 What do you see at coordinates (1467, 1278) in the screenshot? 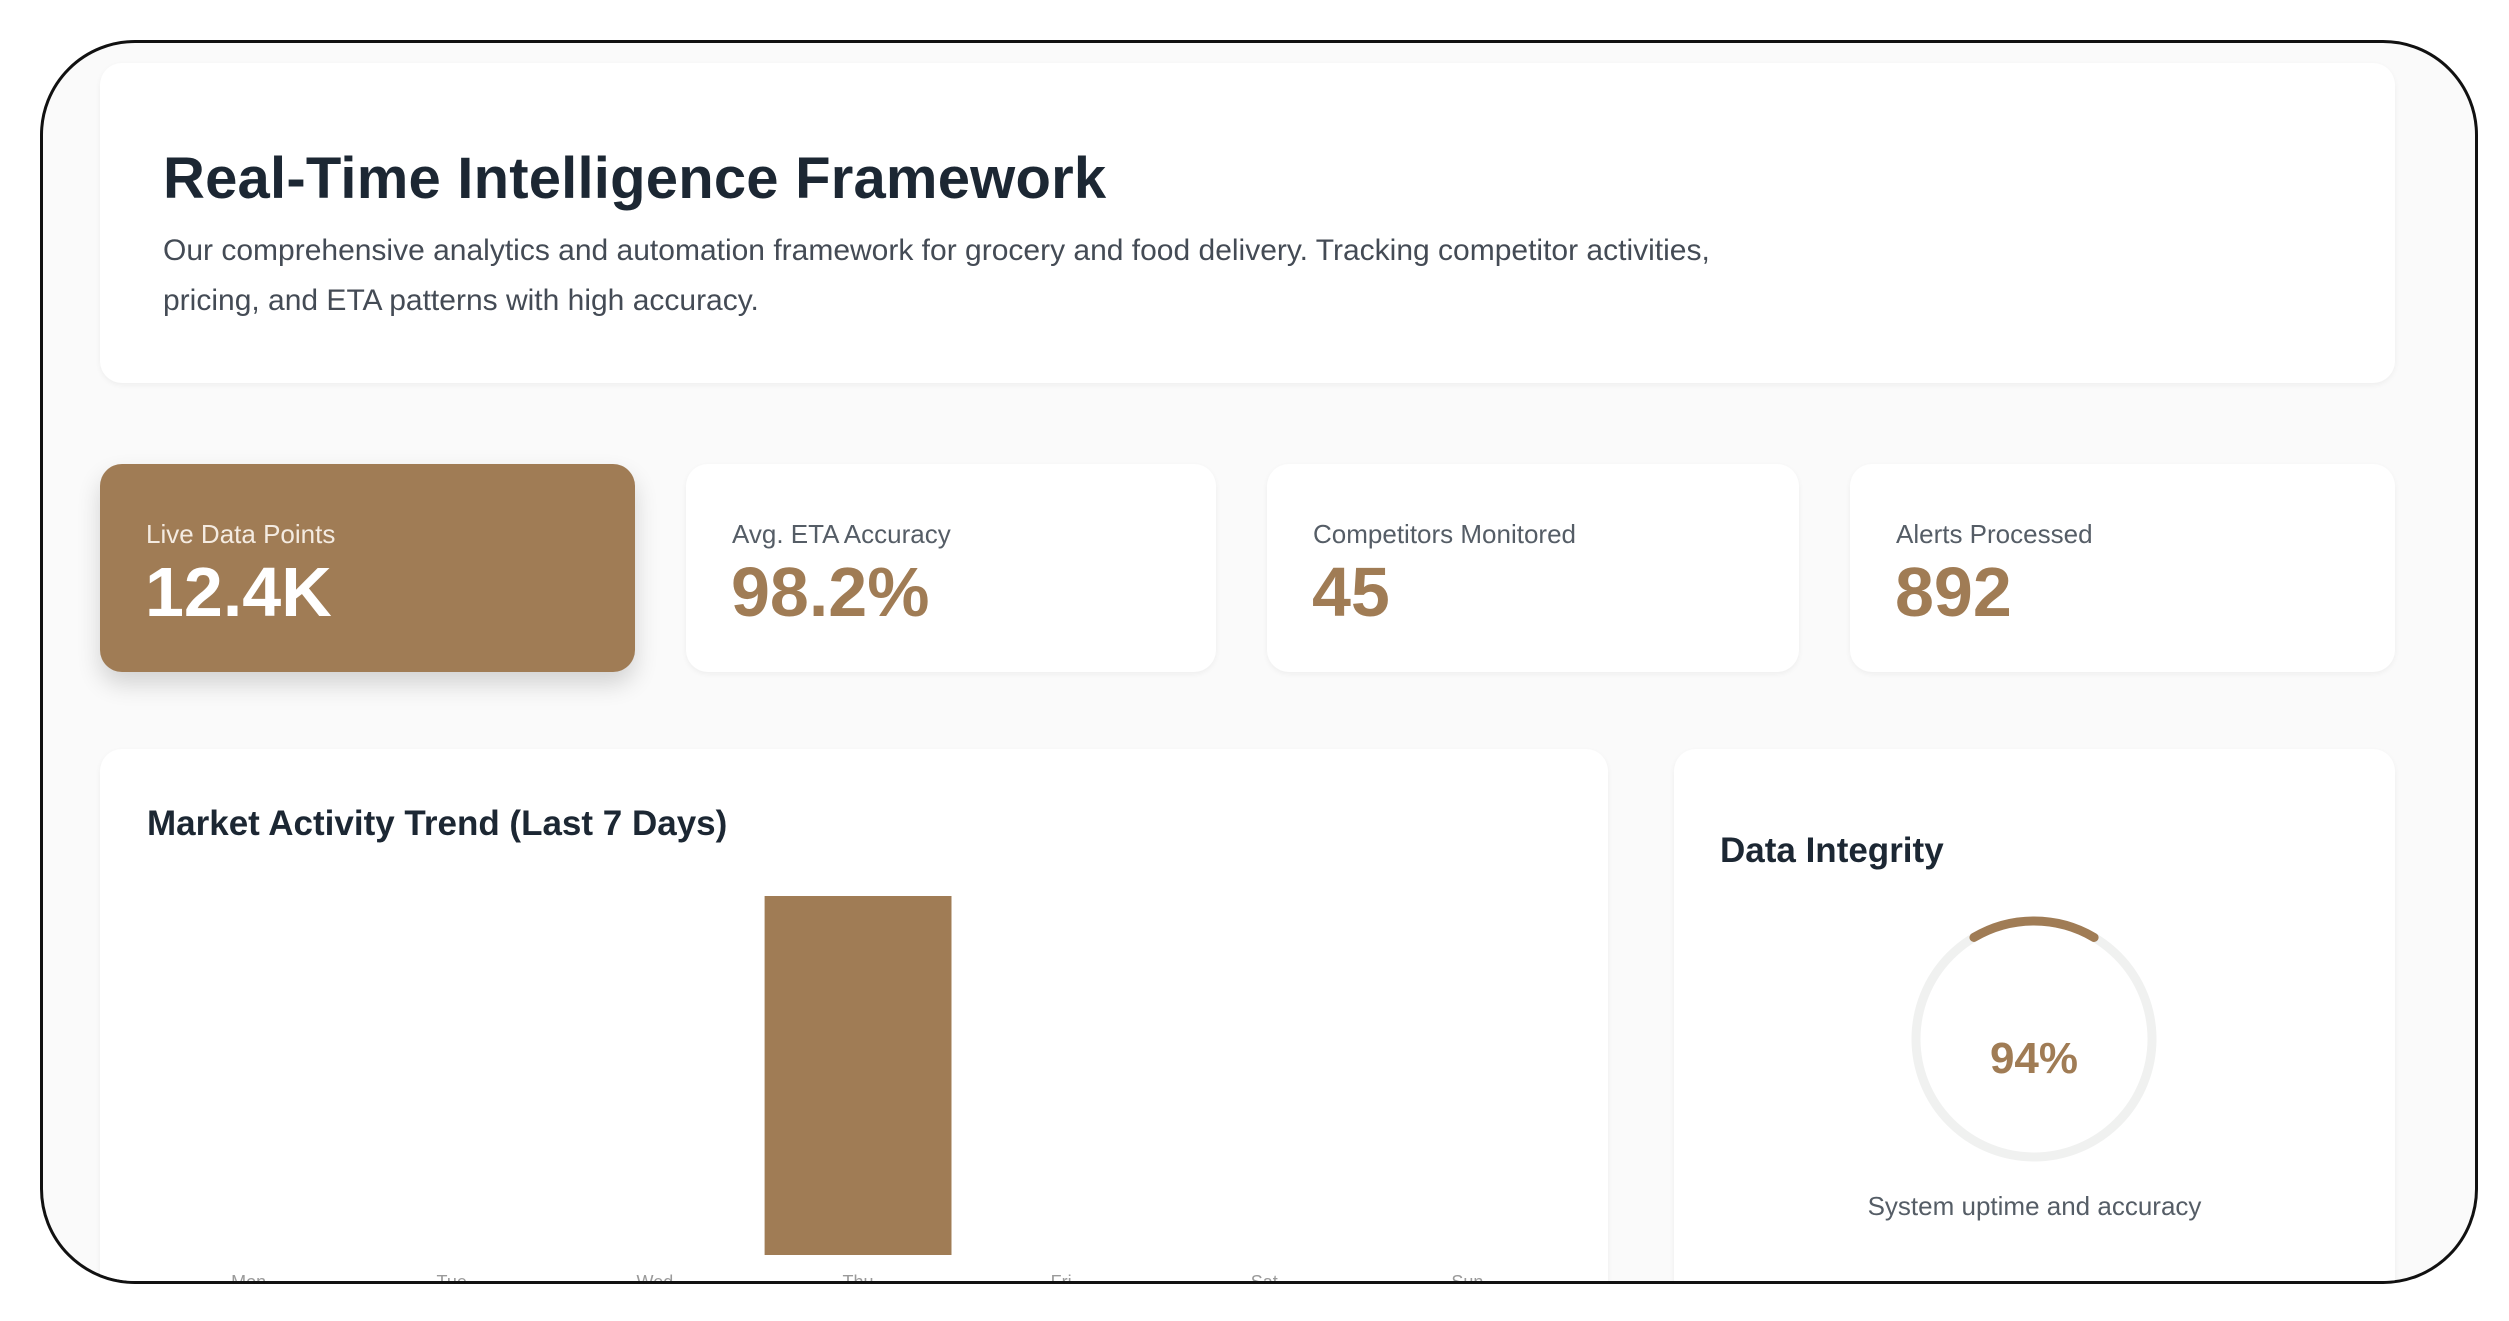
I see `x-tick-label-sun: Sun` at bounding box center [1467, 1278].